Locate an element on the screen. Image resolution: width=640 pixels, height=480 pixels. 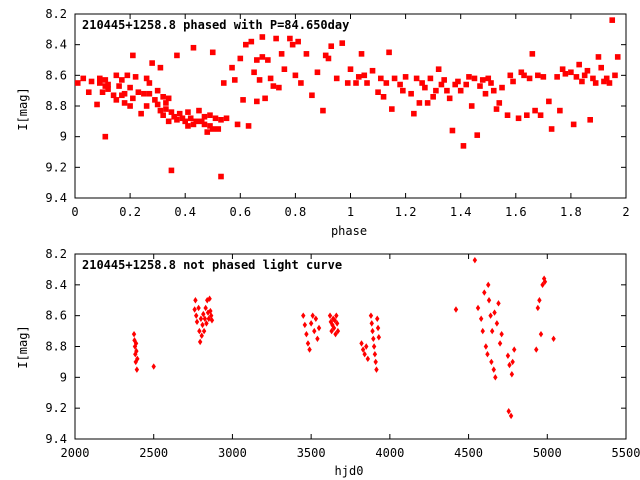
x-tick-label: 0.8 is located at coordinates (296, 212).